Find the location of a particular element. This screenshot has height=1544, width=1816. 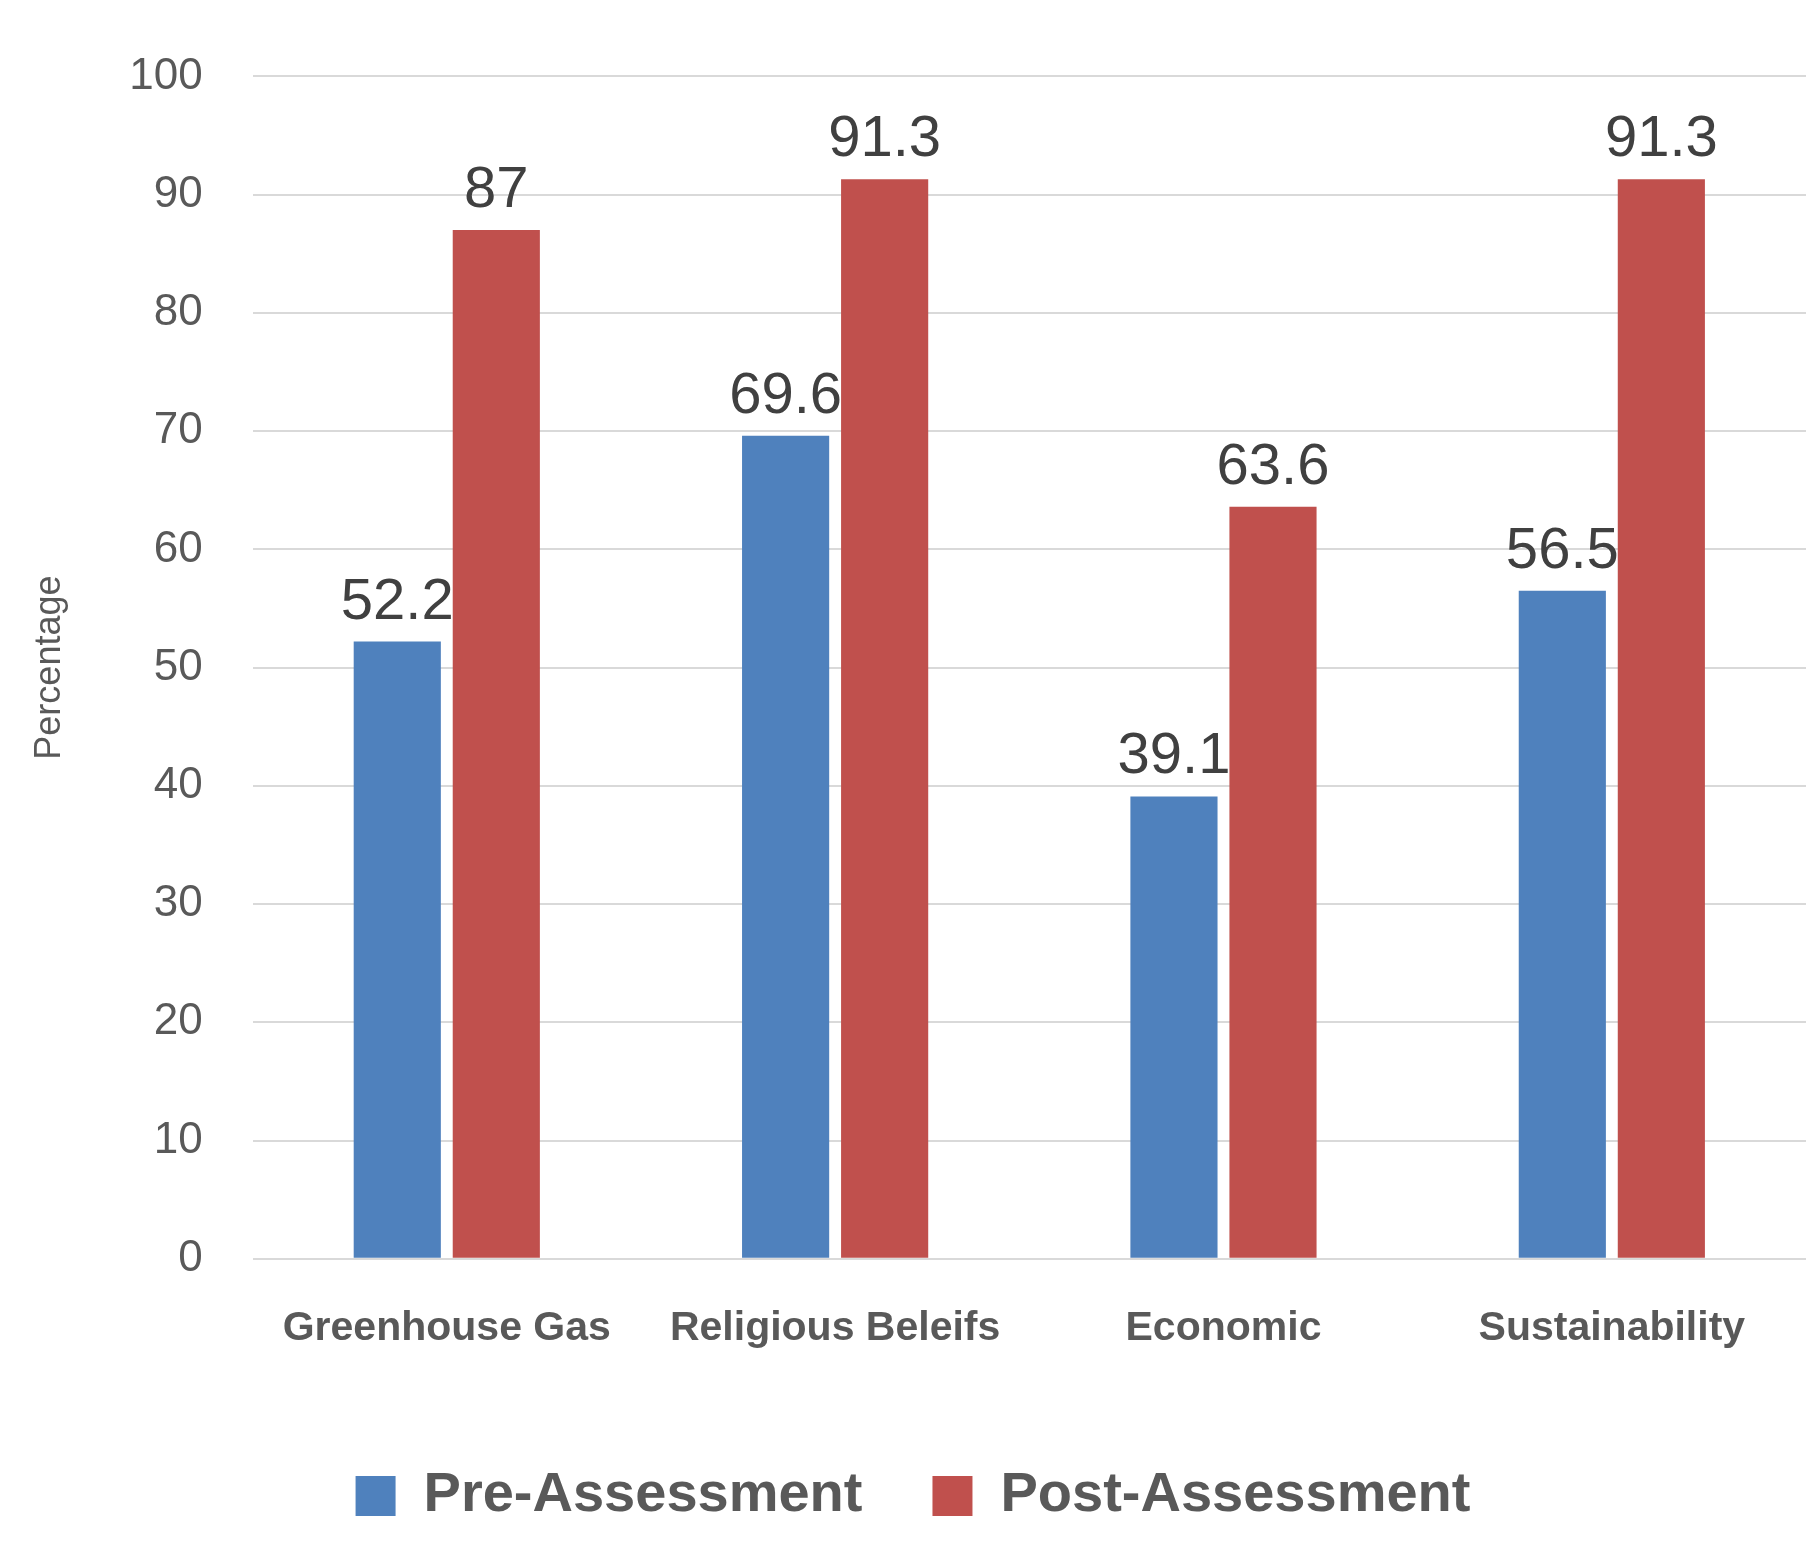

y-tick-label: 30 is located at coordinates (178, 901).